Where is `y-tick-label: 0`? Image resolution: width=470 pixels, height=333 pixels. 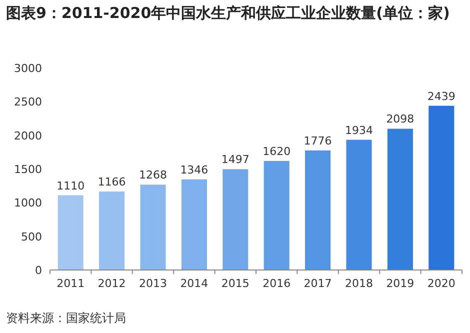 y-tick-label: 0 is located at coordinates (38, 270).